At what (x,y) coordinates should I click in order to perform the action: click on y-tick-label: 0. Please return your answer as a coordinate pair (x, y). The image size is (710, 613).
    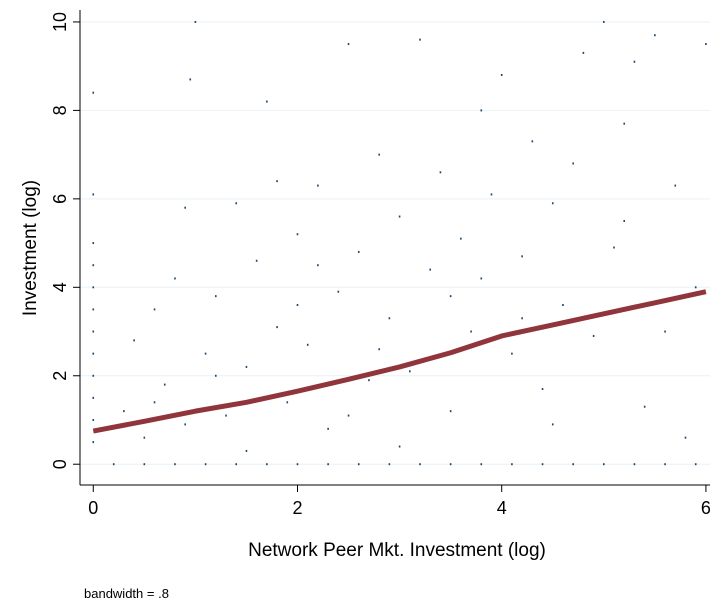
    Looking at the image, I should click on (60, 464).